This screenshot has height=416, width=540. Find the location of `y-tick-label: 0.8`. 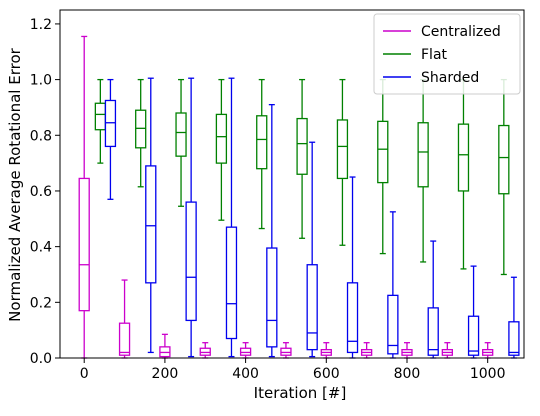

y-tick-label: 0.8 is located at coordinates (41, 136).